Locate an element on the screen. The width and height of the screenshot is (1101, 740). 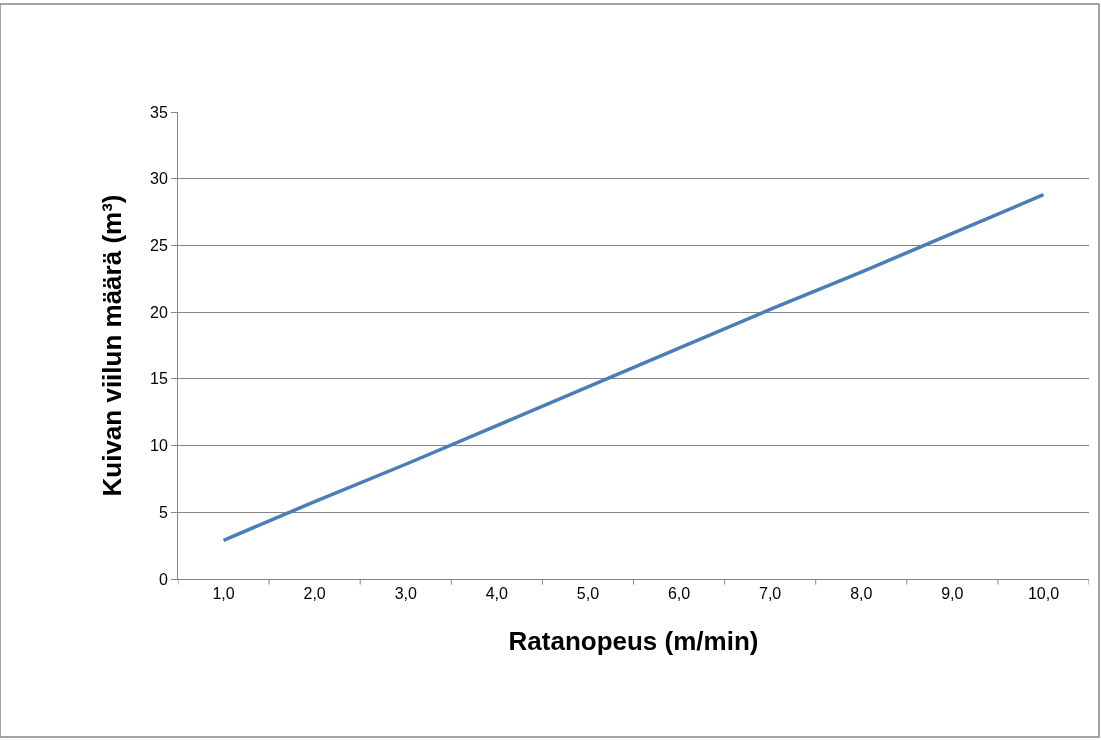
y-tick-label: 15 is located at coordinates (159, 379).